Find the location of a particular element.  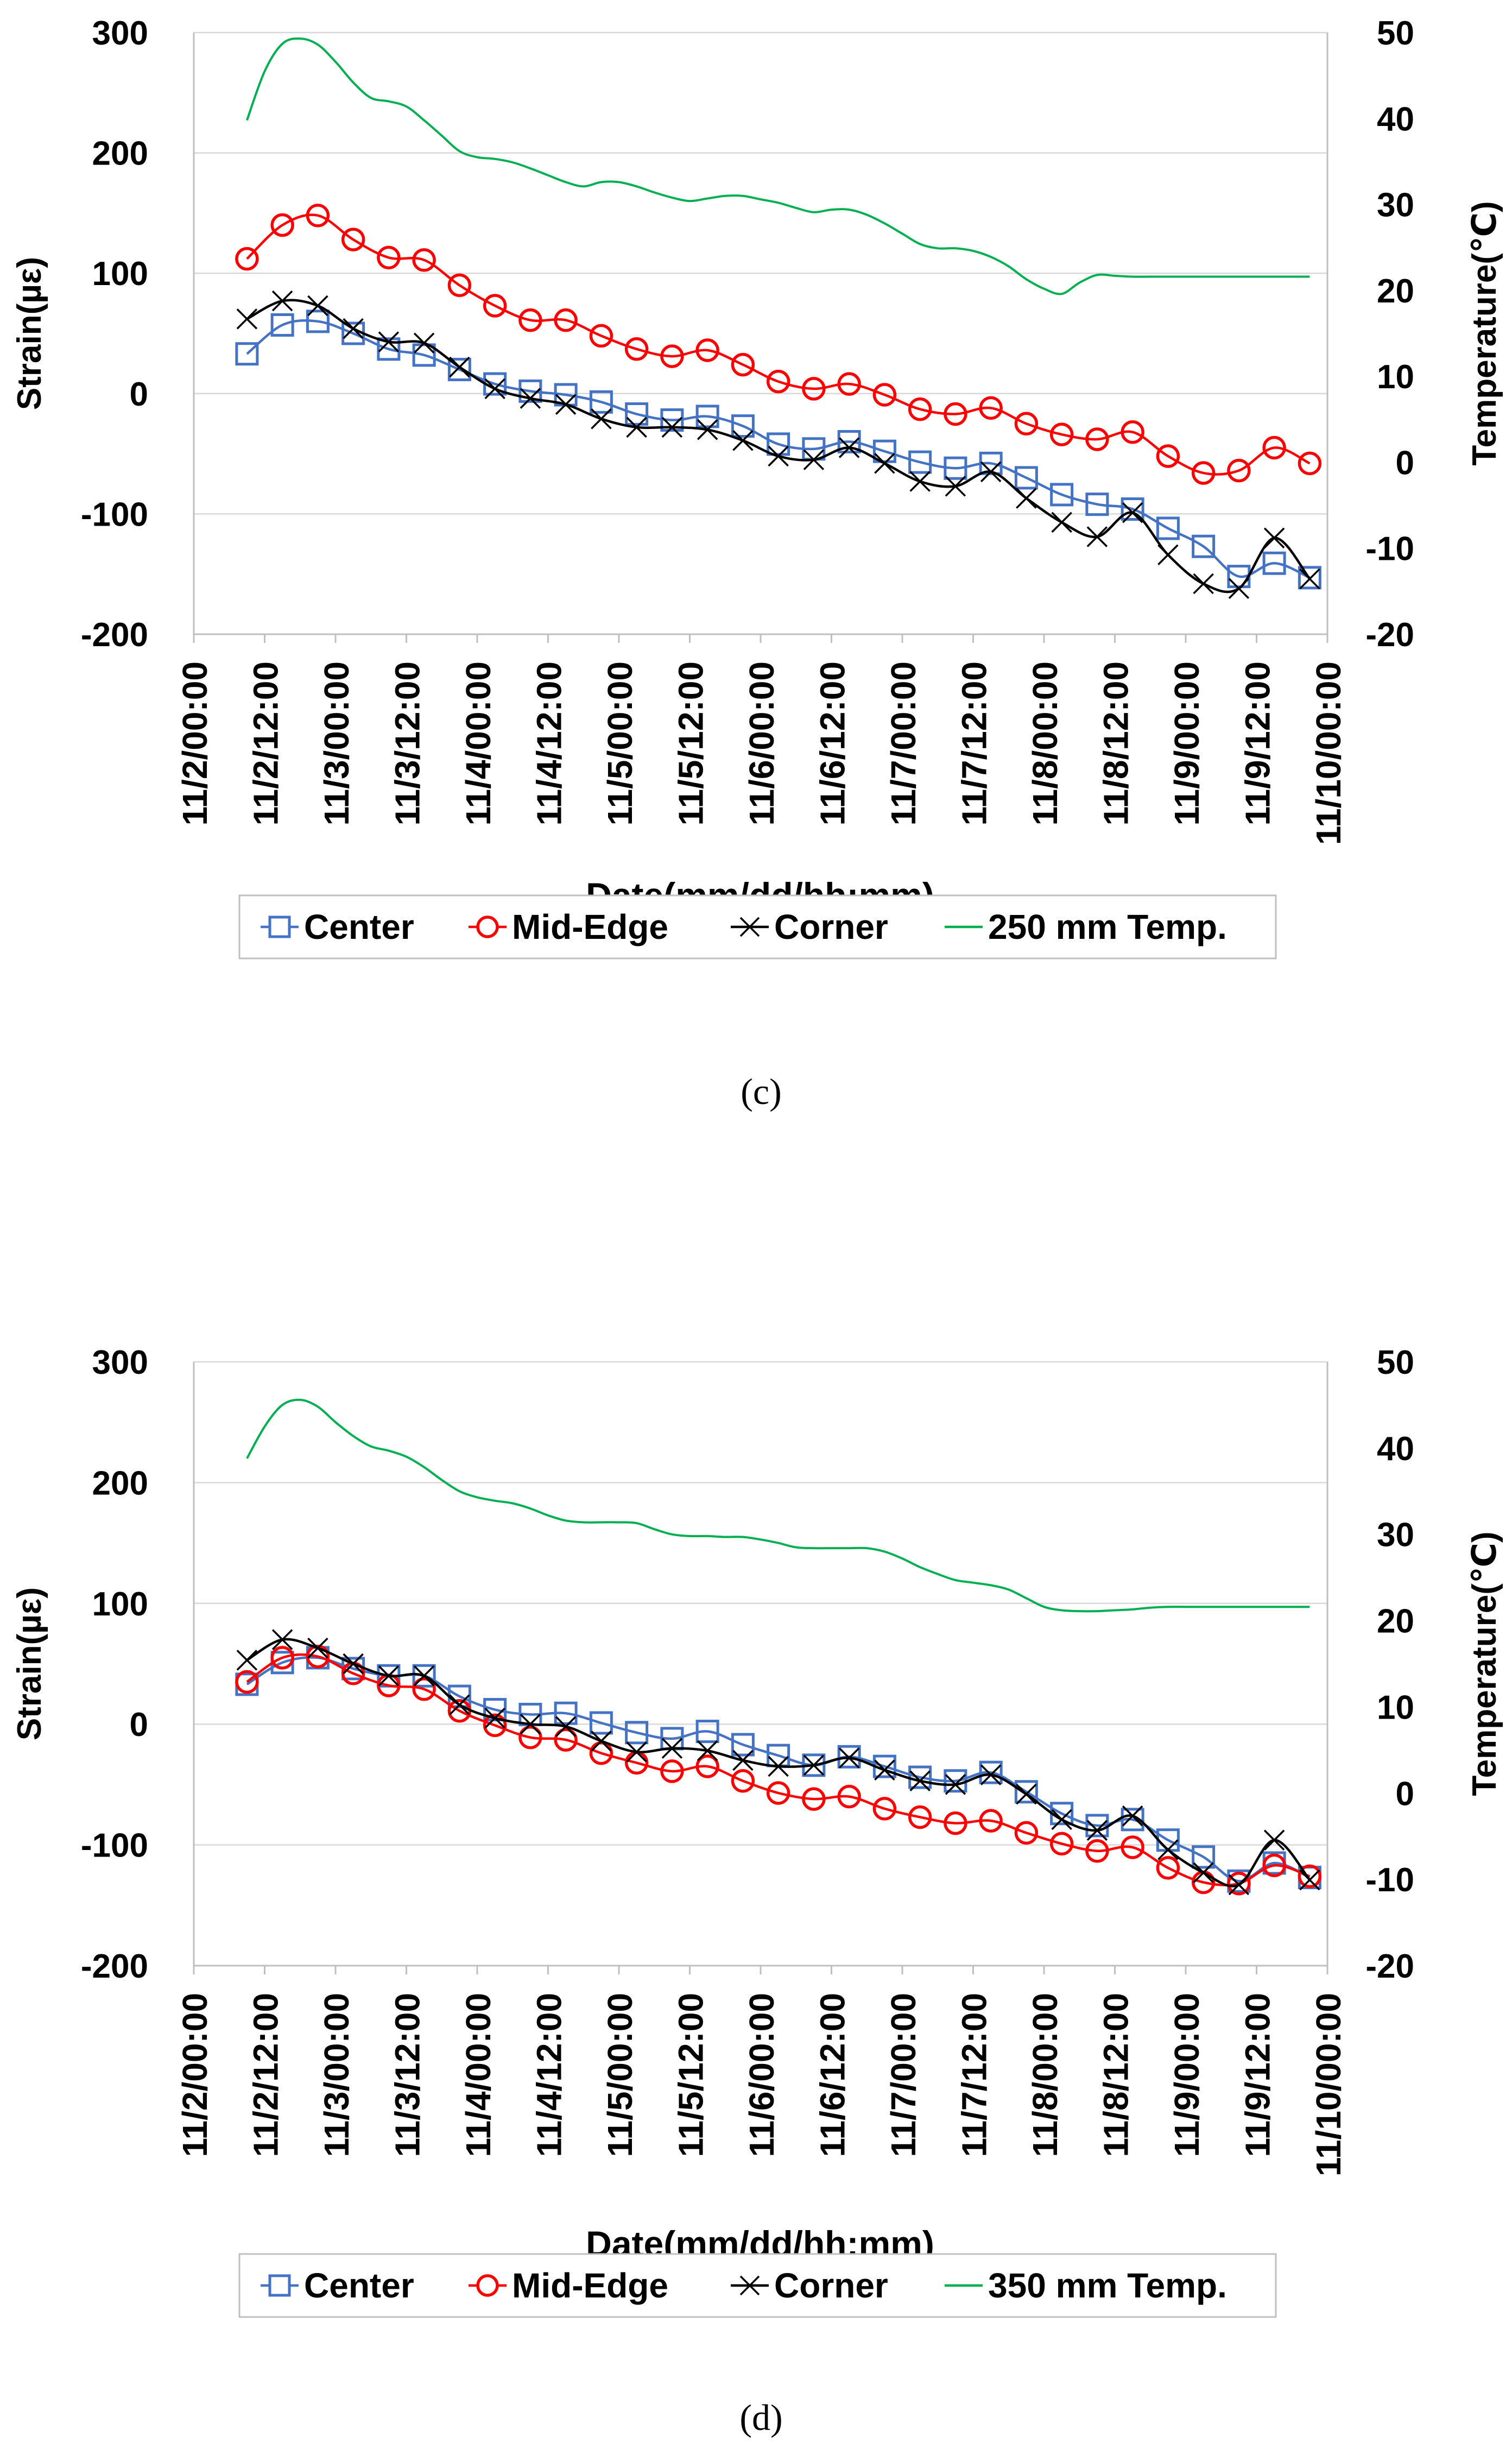

series-line-center is located at coordinates (778, 1769).